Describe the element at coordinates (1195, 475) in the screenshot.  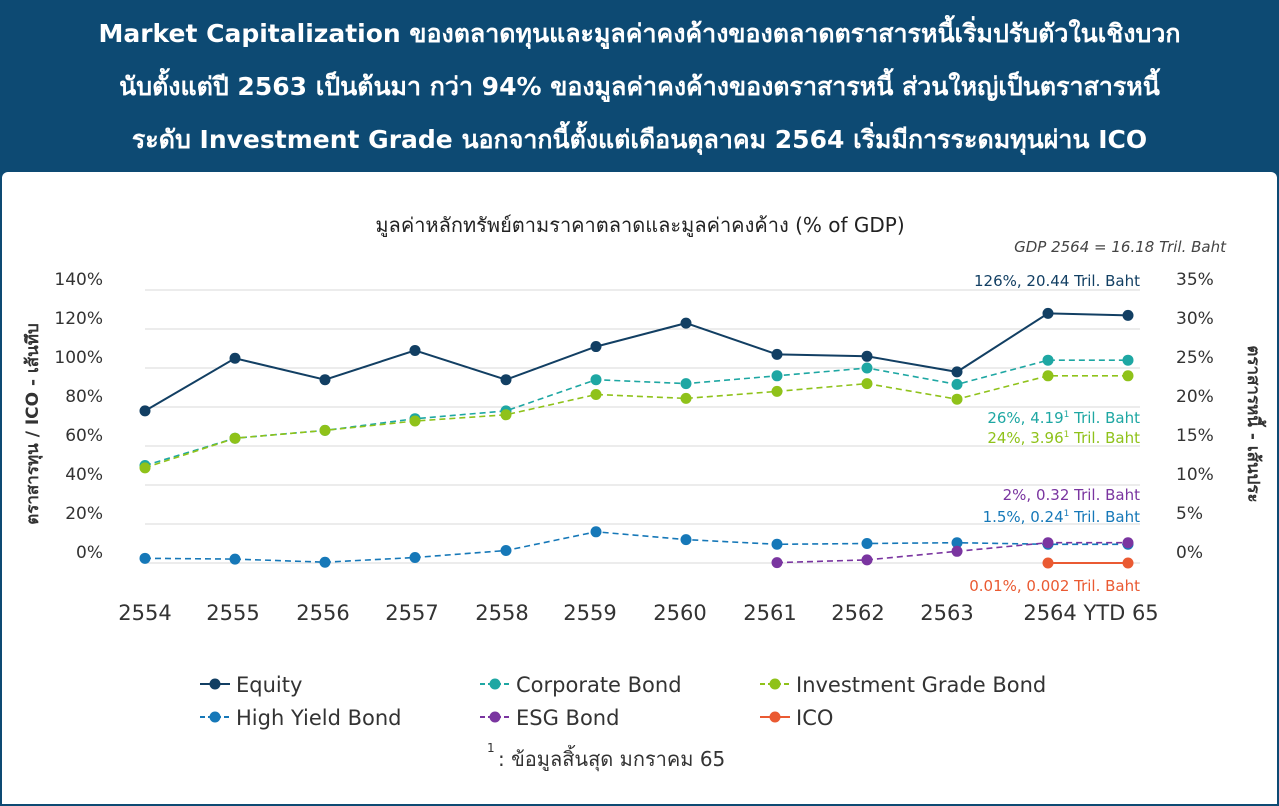
I see `right-tick-label: 10%` at that location.